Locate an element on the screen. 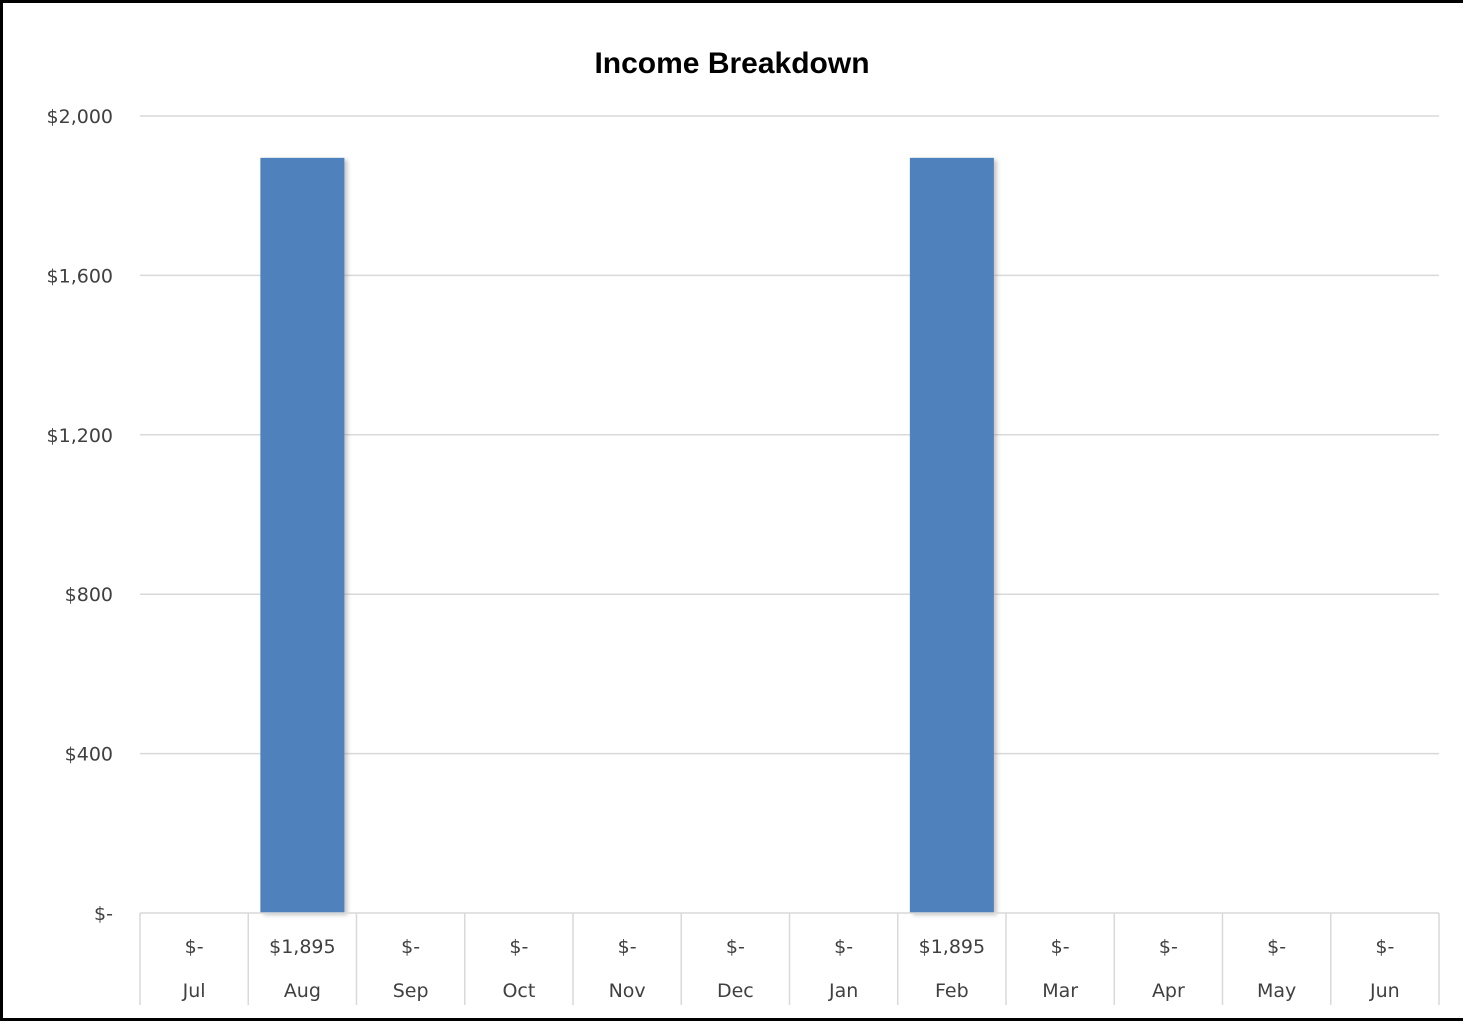 This screenshot has width=1463, height=1024. y-tick-label: $1,200 is located at coordinates (80, 436).